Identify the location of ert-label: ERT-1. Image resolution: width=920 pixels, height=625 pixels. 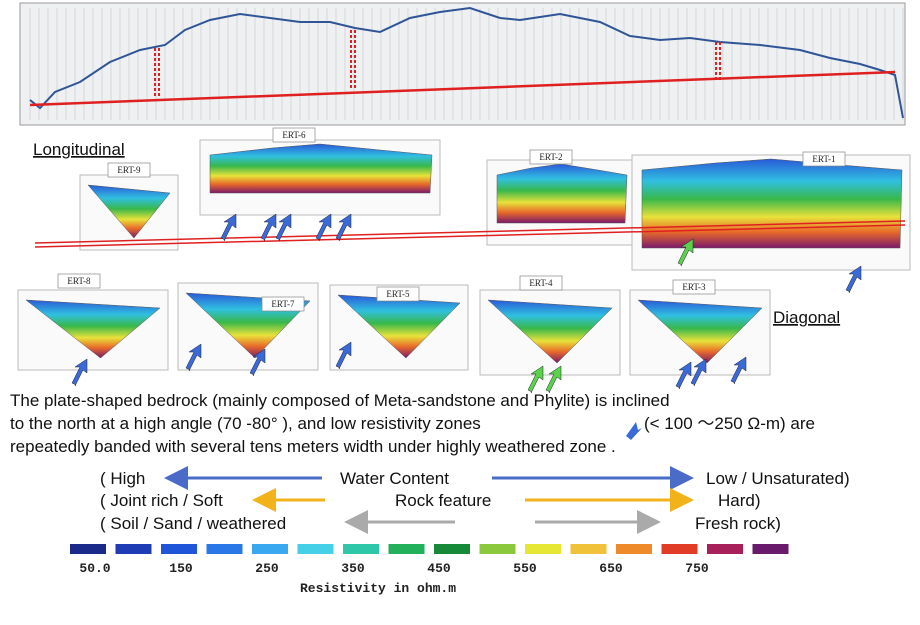
(823, 159).